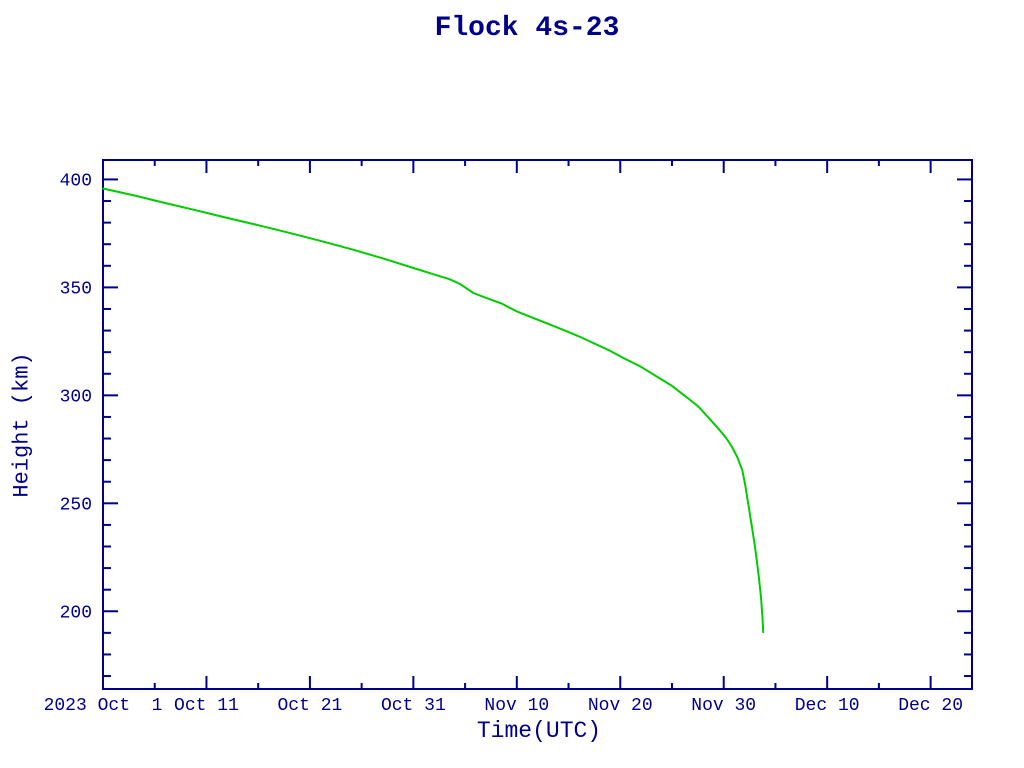 This screenshot has height=768, width=1024. Describe the element at coordinates (527, 28) in the screenshot. I see `chart-title: Flock 4s-23` at that location.